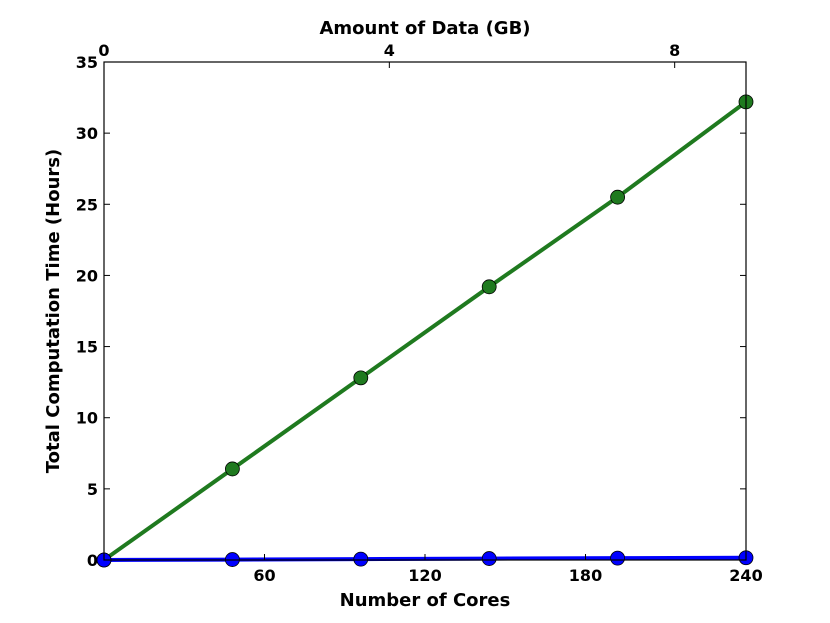  Describe the element at coordinates (674, 50) in the screenshot. I see `x2-tick-label: 8` at that location.